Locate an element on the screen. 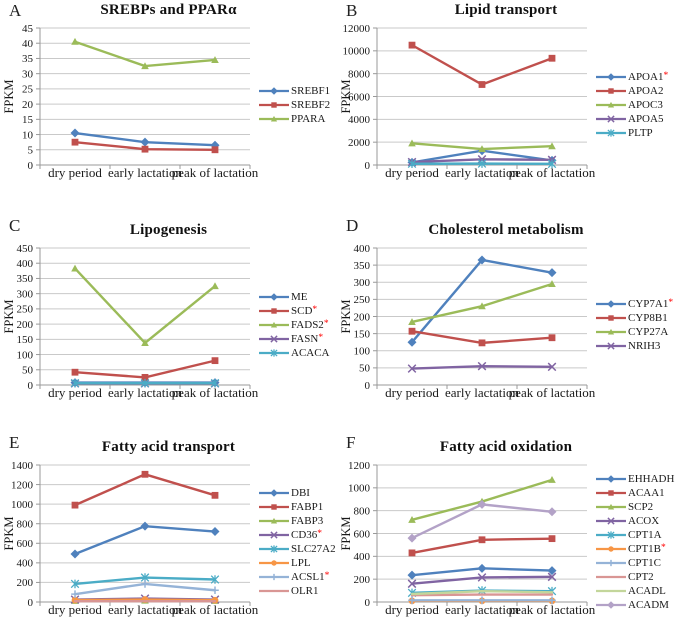 The height and width of the screenshot is (621, 675). y-tick-label: 40 is located at coordinates (28, 44).